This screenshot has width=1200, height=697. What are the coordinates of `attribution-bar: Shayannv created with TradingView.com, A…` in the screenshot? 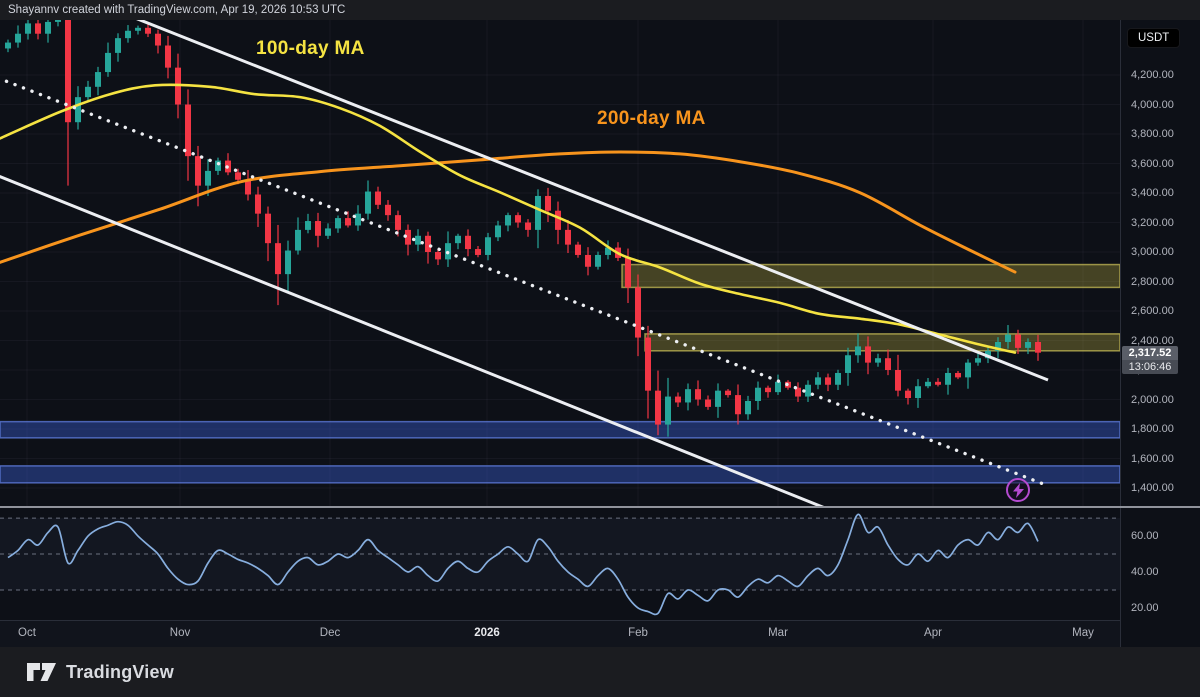 It's located at (600, 10).